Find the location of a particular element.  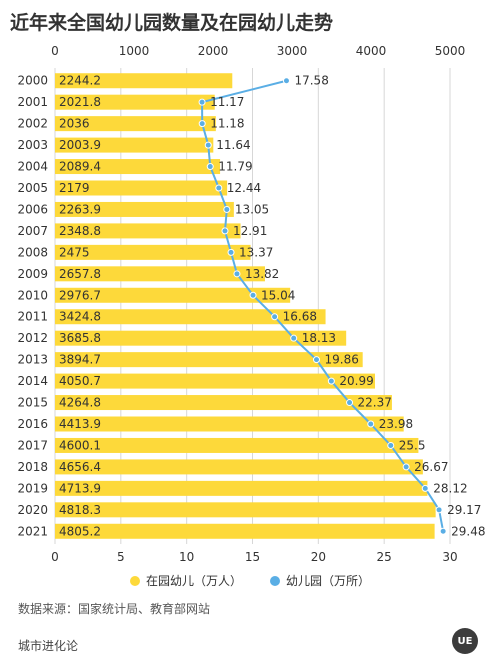

bar-value-label: 3424.8 is located at coordinates (80, 317).